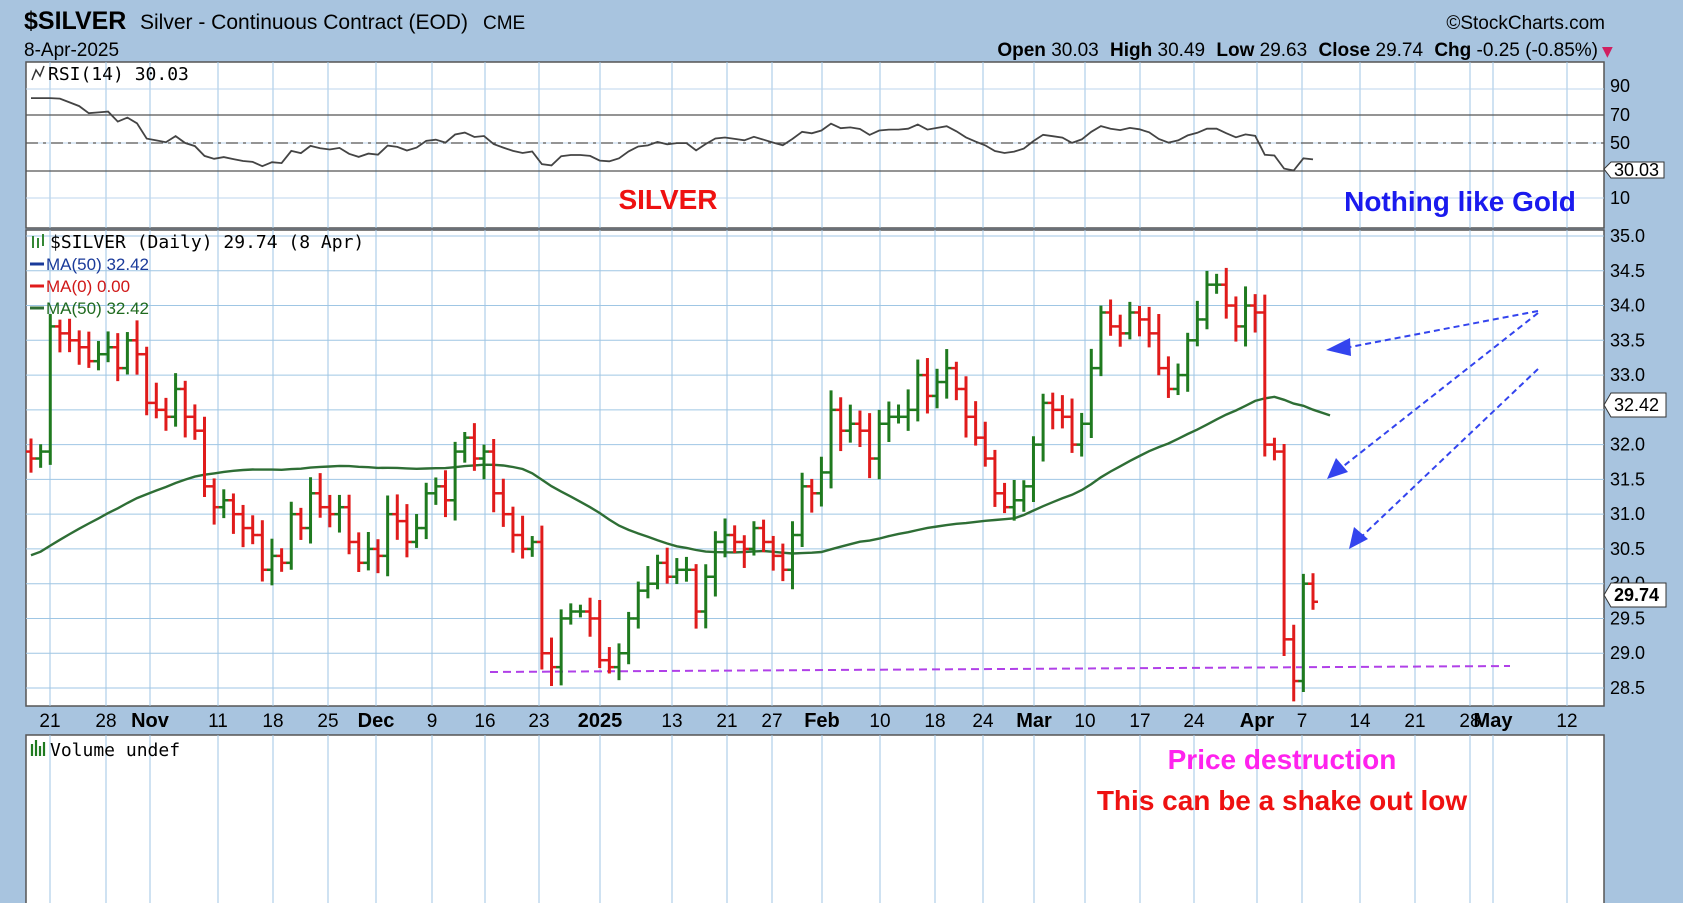 The height and width of the screenshot is (903, 1683). I want to click on ma-value-tag, so click(1635, 405).